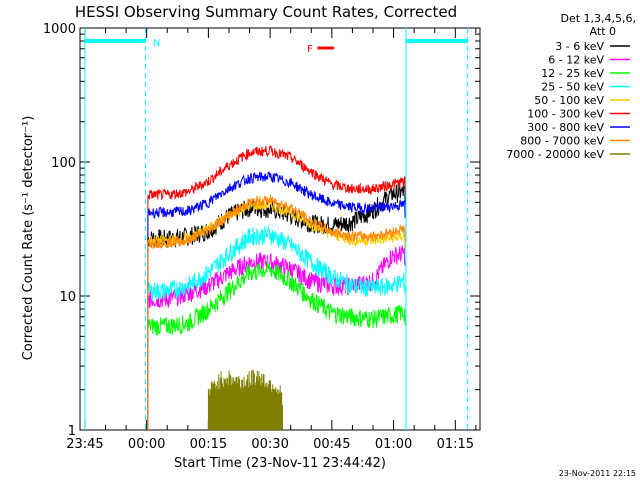 Image resolution: width=640 pixels, height=480 pixels. Describe the element at coordinates (598, 18) in the screenshot. I see `legend-title-line-1: Det 1,3,4,5,6,` at that location.